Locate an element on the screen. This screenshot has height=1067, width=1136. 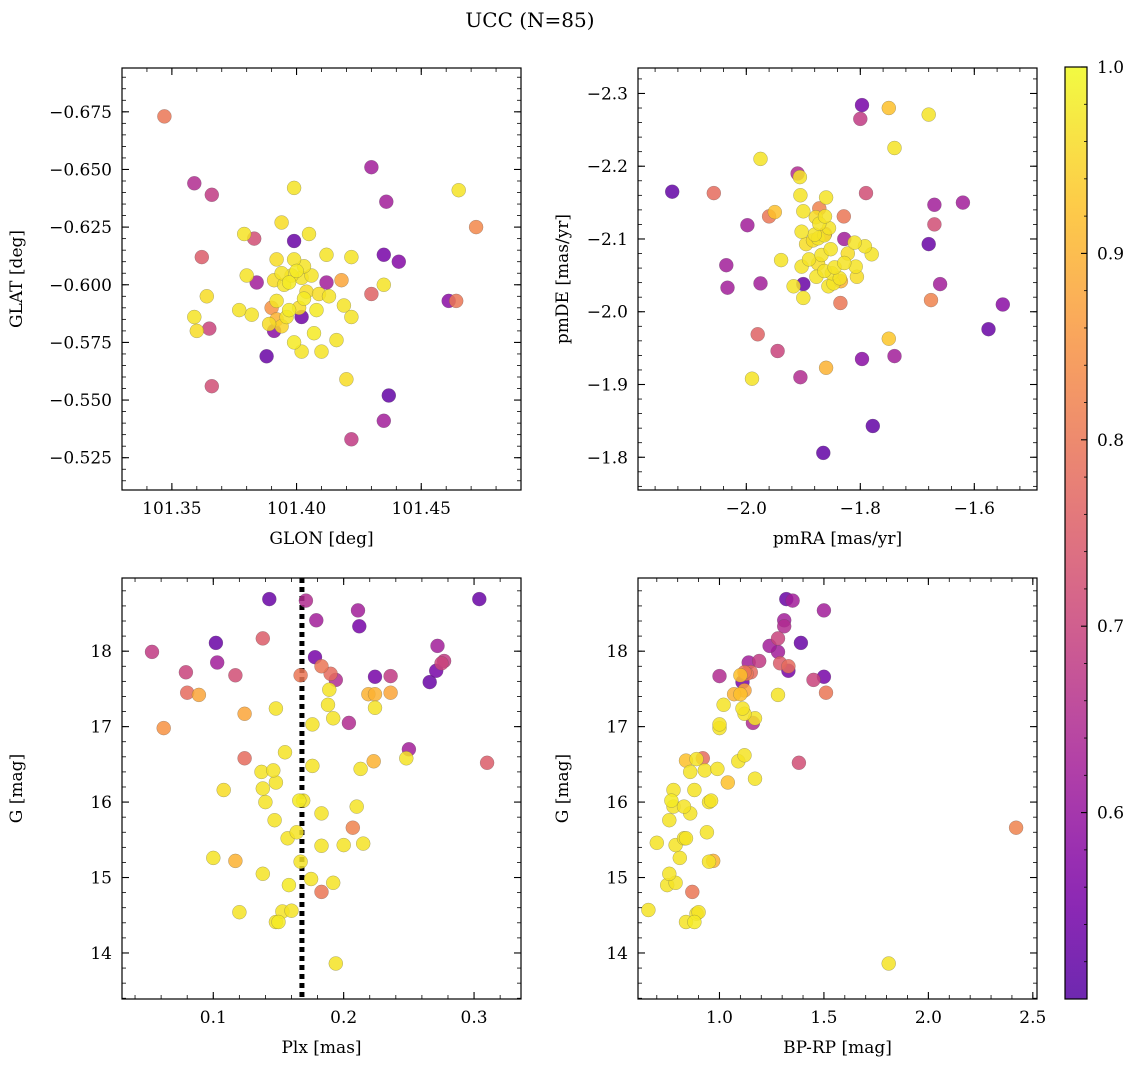
x-tick-label: 1.0 is located at coordinates (719, 1018).